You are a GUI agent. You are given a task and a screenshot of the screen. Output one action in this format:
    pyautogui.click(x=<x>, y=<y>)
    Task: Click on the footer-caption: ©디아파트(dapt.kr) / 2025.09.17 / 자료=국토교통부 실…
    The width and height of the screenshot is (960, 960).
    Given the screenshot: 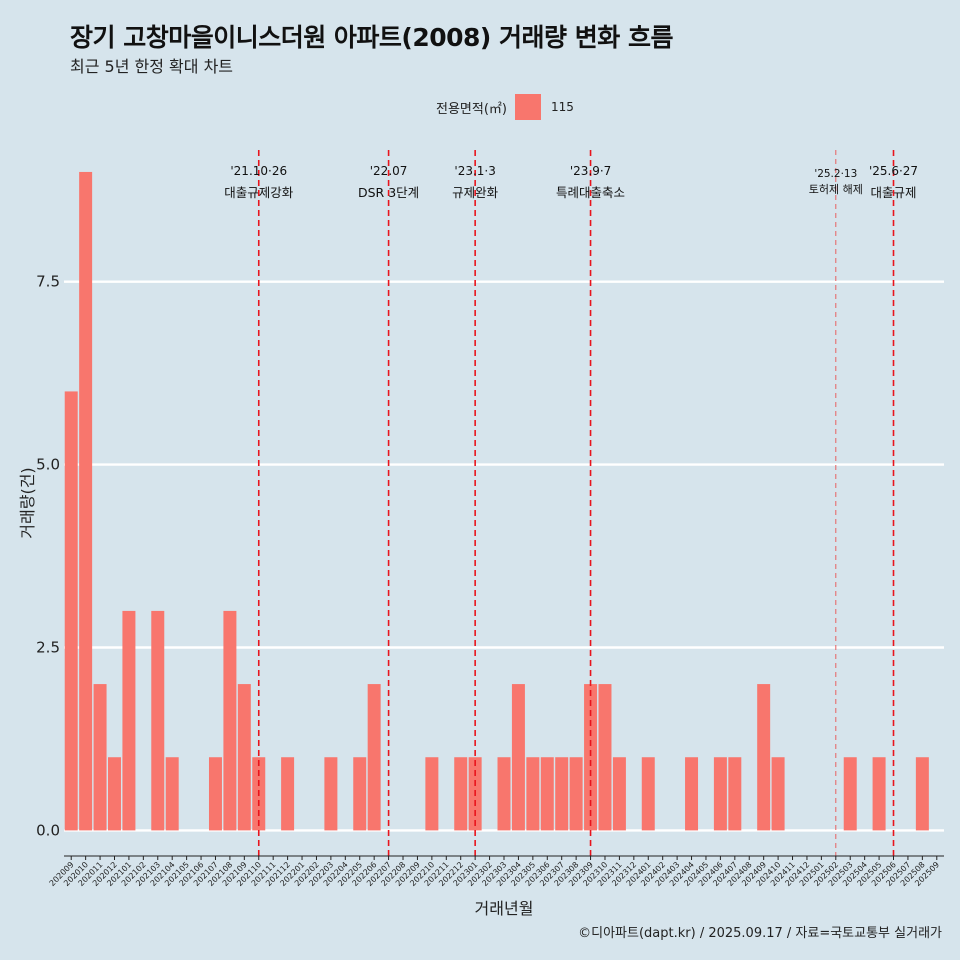 What is the action you would take?
    pyautogui.click(x=760, y=933)
    